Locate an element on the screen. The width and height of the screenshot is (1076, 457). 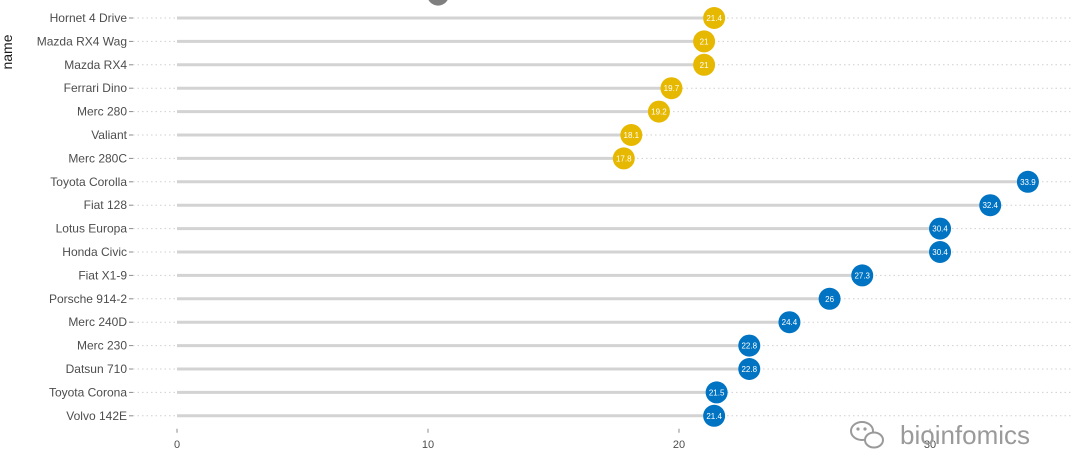
y-tick-label: Merc 230 is located at coordinates (102, 346).